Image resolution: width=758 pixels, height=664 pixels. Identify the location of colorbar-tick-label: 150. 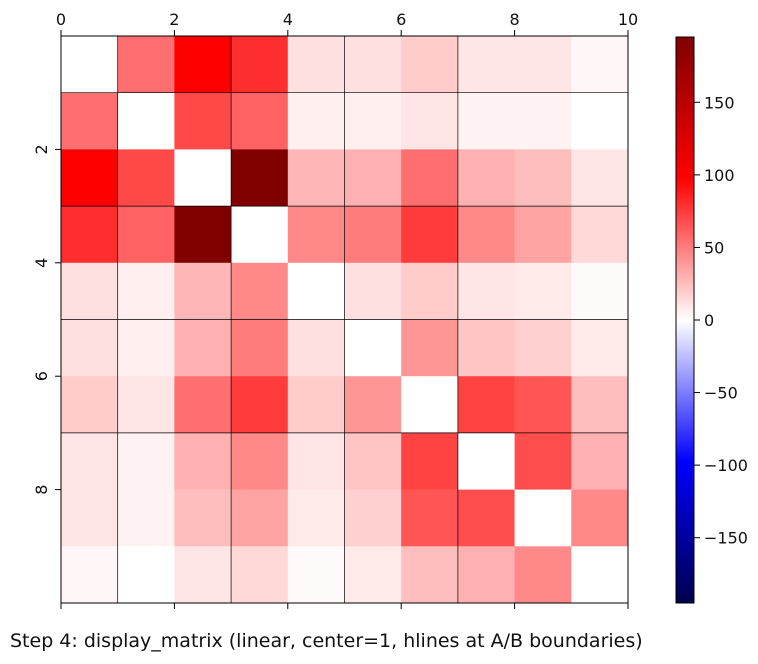
(719, 102).